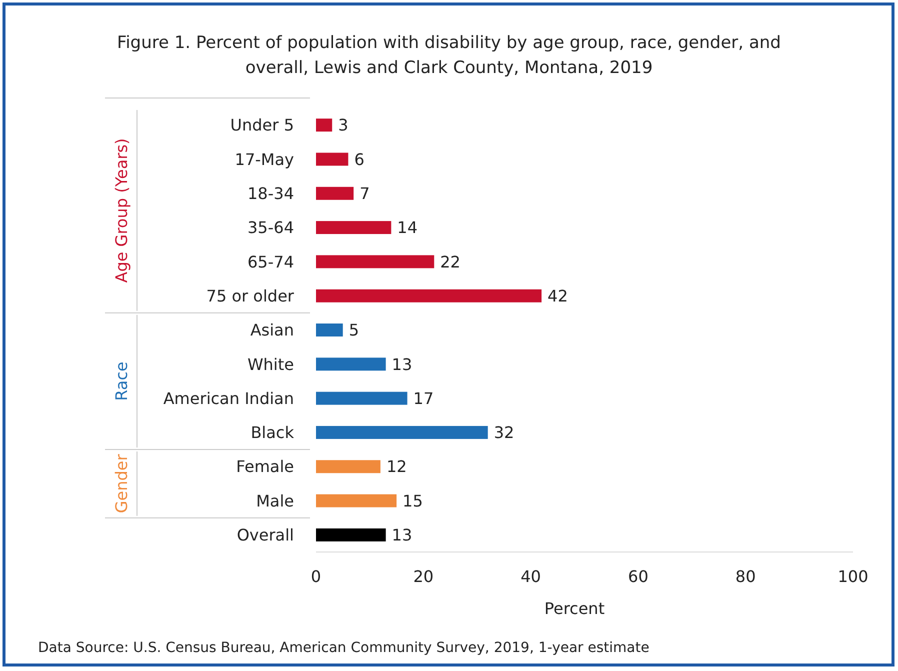 The image size is (898, 671). What do you see at coordinates (423, 398) in the screenshot?
I see `data-label: 17` at bounding box center [423, 398].